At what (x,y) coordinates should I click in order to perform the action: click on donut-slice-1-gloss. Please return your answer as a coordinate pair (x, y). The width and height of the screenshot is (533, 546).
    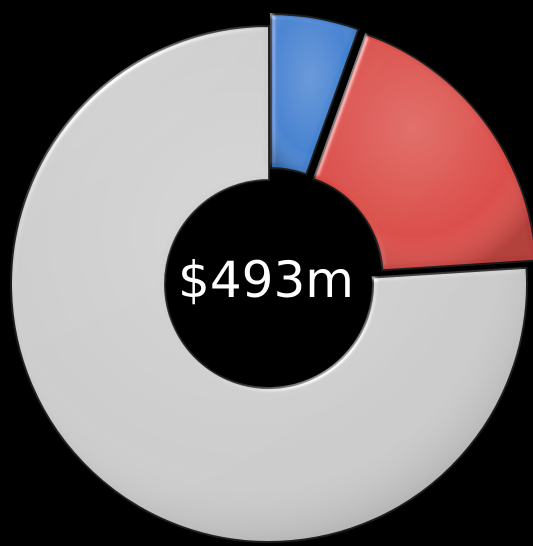
    Looking at the image, I should click on (315, 94).